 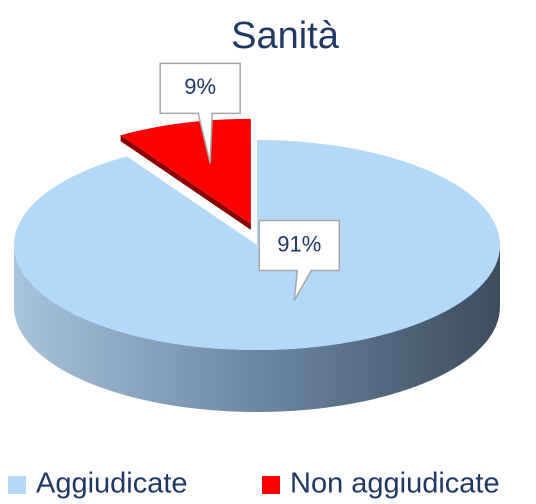 I want to click on data-label: 91%, so click(x=299, y=243).